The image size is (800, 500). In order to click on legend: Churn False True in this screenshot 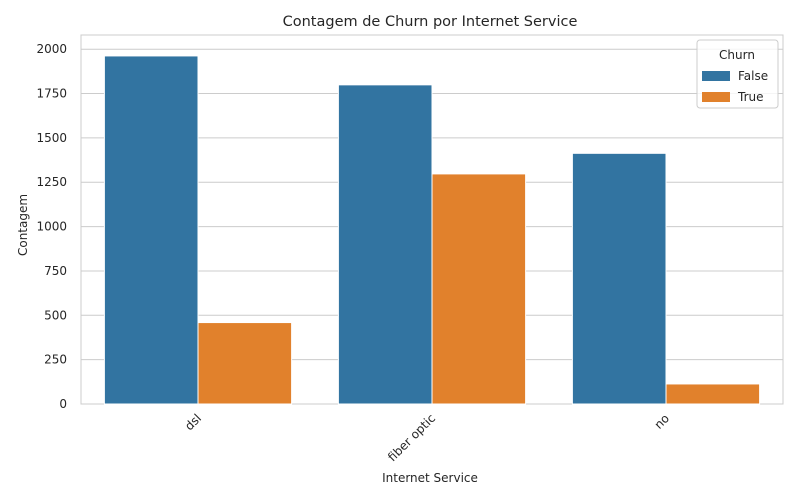, I will do `click(737, 74)`.